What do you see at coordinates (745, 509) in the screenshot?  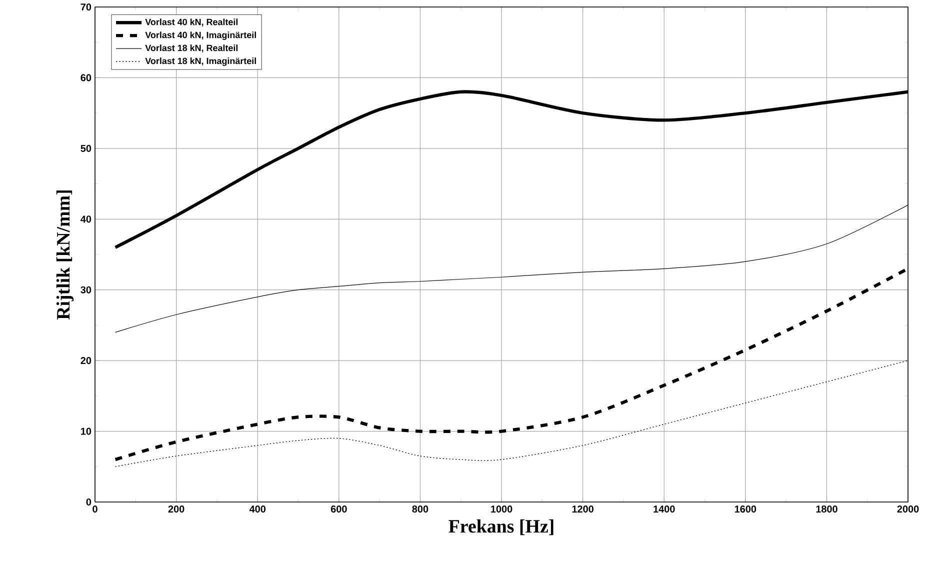 I see `x-tick-label: 1600` at bounding box center [745, 509].